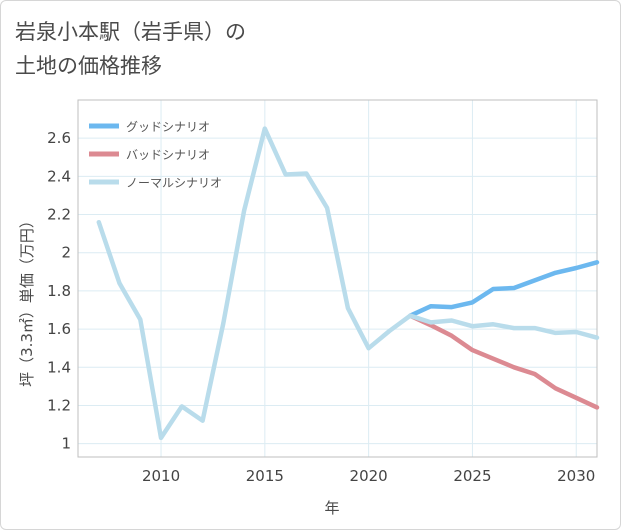  Describe the element at coordinates (168, 155) in the screenshot. I see `legend-label-bad: バッドシナリオ` at that location.